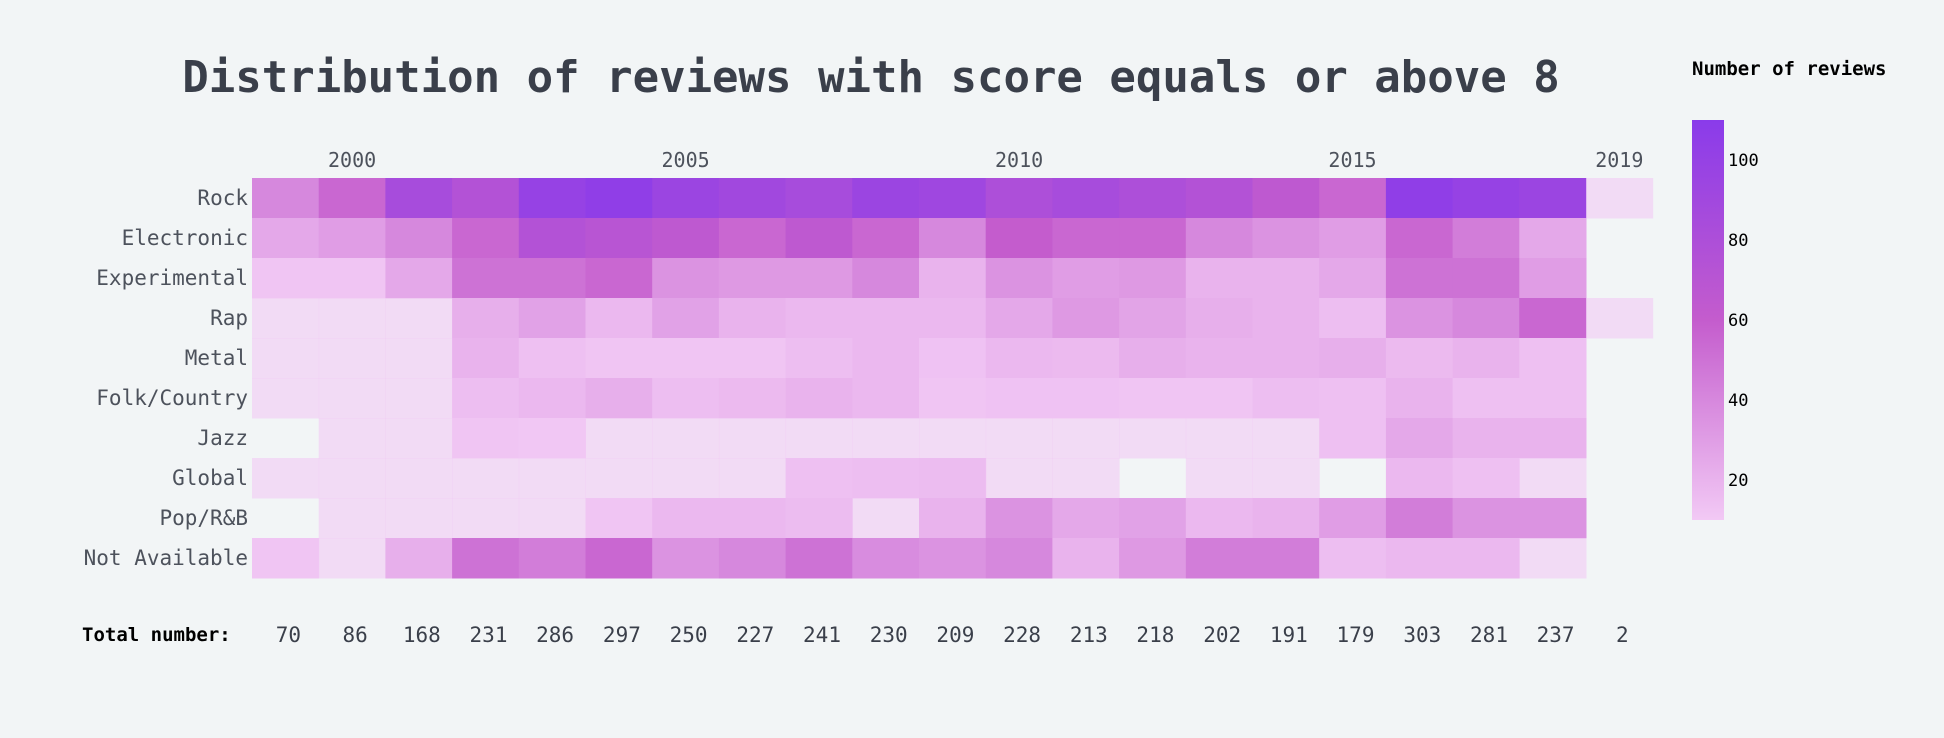 The width and height of the screenshot is (1944, 738). I want to click on x-tick-label: 2019, so click(1619, 160).